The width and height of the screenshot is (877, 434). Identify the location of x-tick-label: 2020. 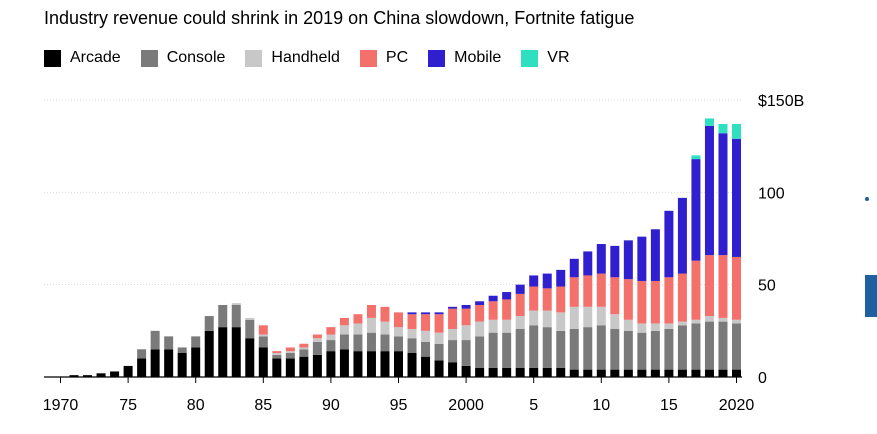
(737, 405).